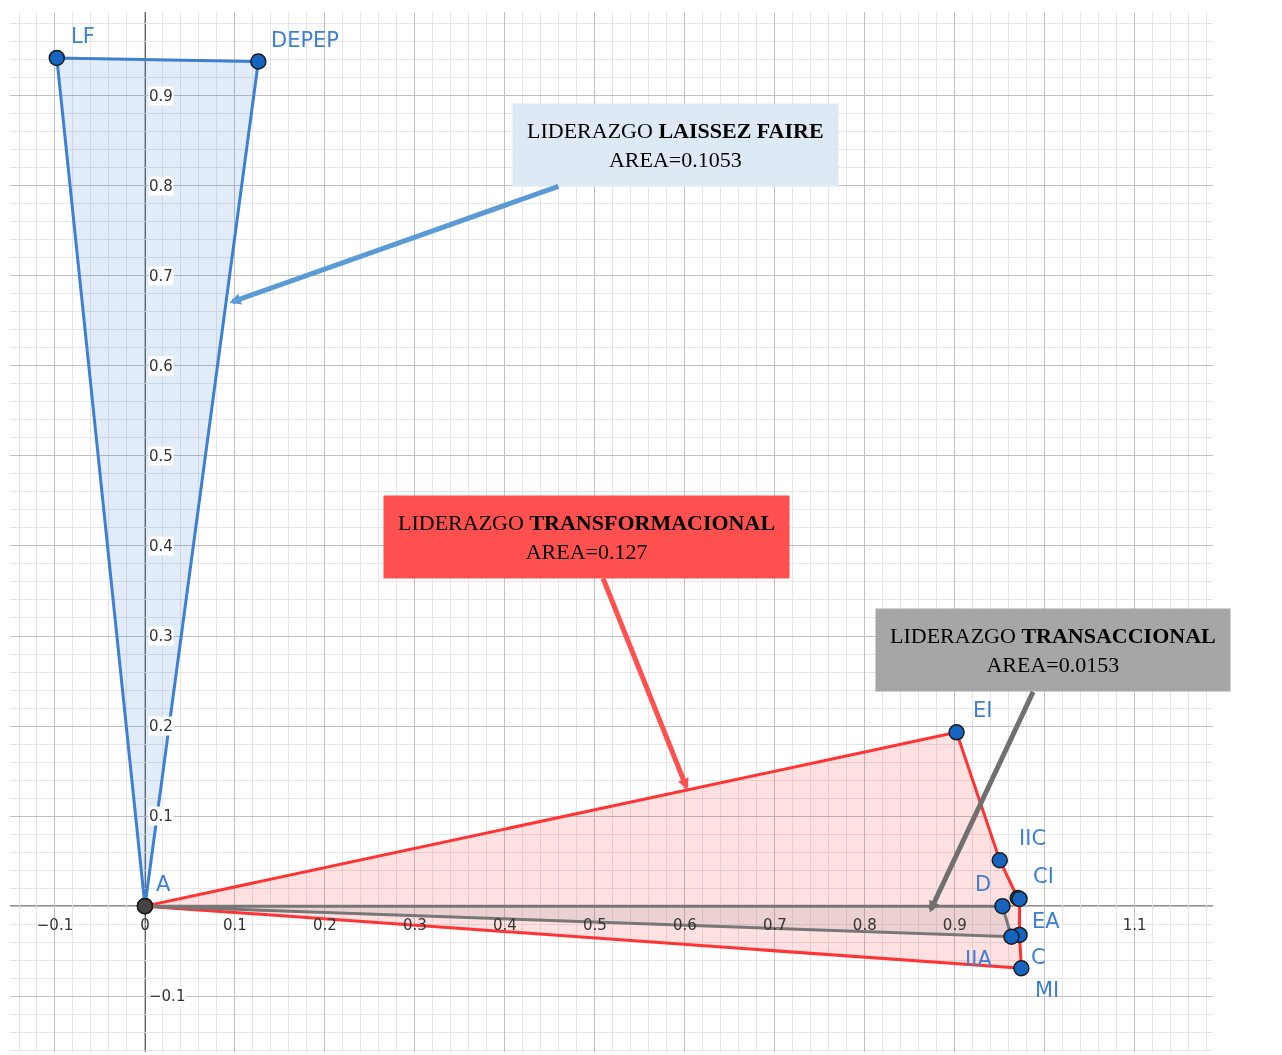 This screenshot has width=1282, height=1055. I want to click on y-tick-label: 0.1, so click(161, 816).